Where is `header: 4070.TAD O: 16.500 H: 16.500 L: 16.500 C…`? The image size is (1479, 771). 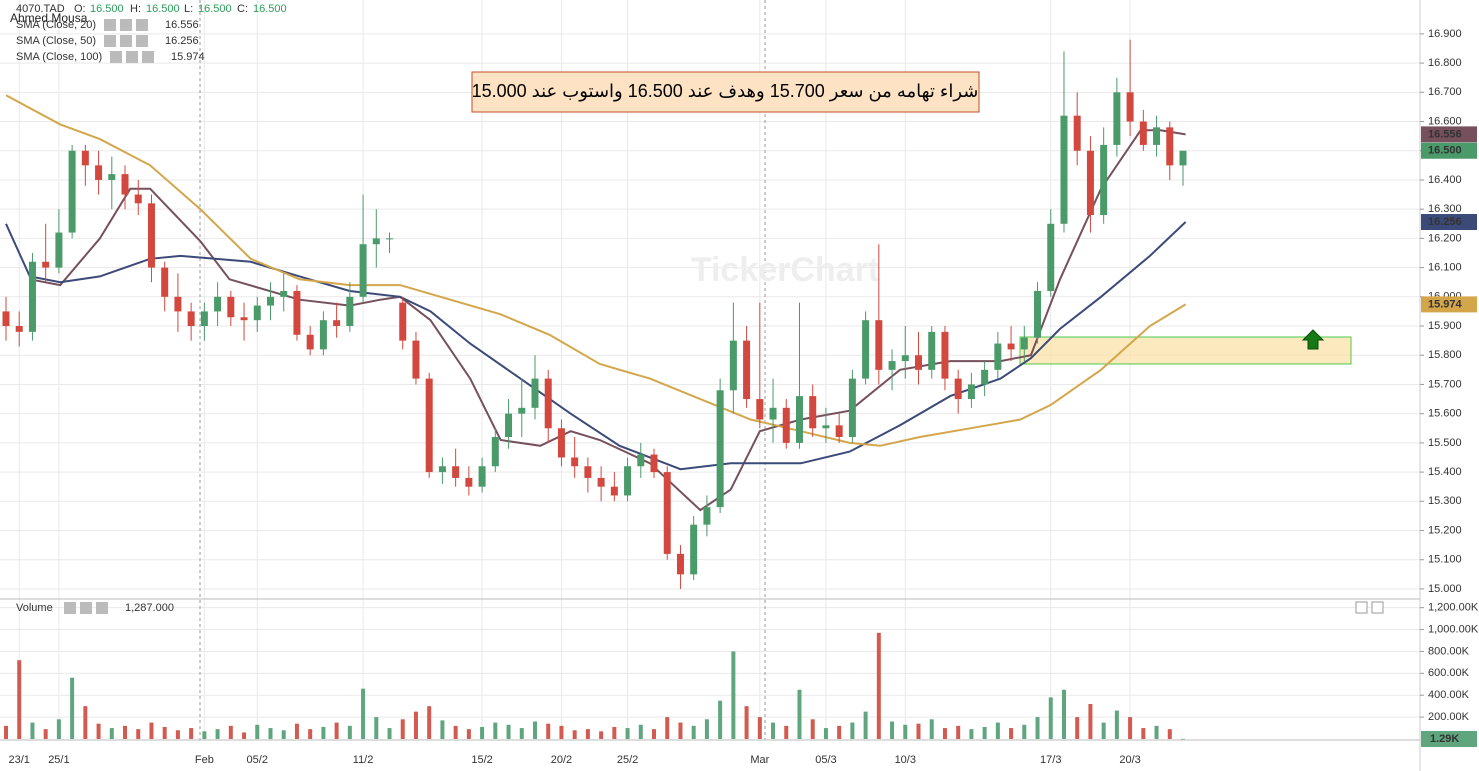 header: 4070.TAD O: 16.500 H: 16.500 L: 16.500 C… is located at coordinates (148, 14).